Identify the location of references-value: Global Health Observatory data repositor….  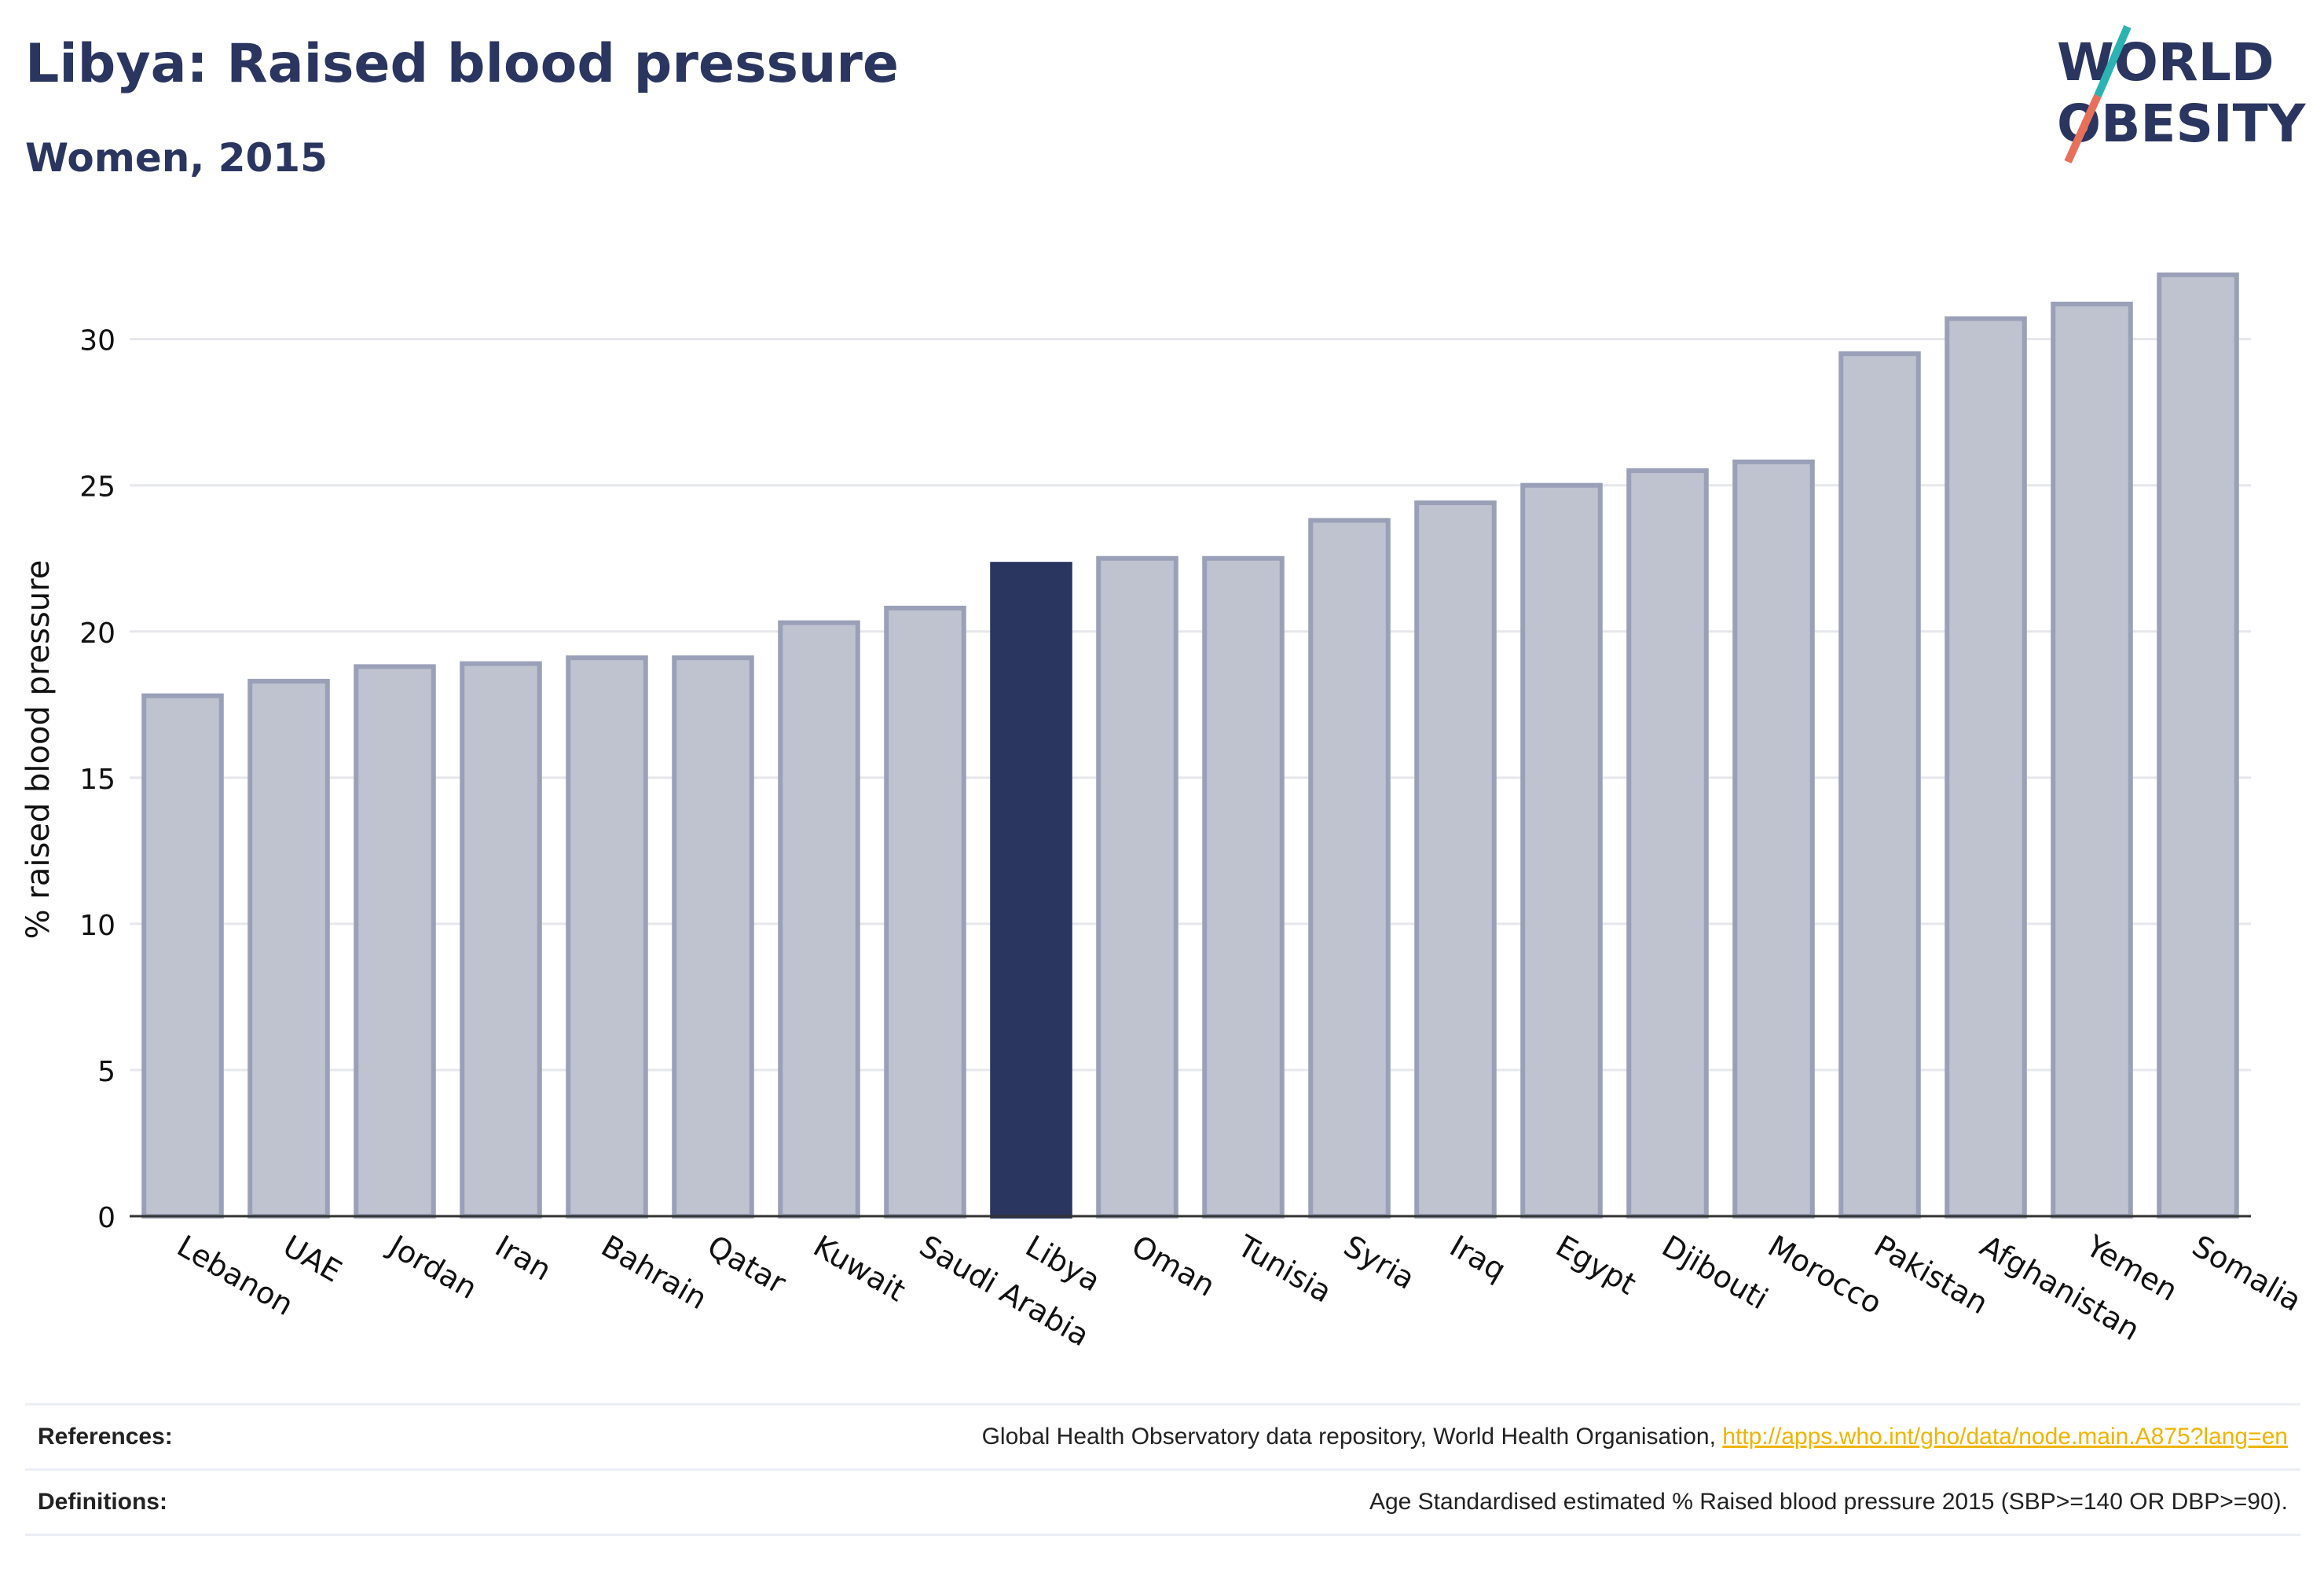
(1641, 1437).